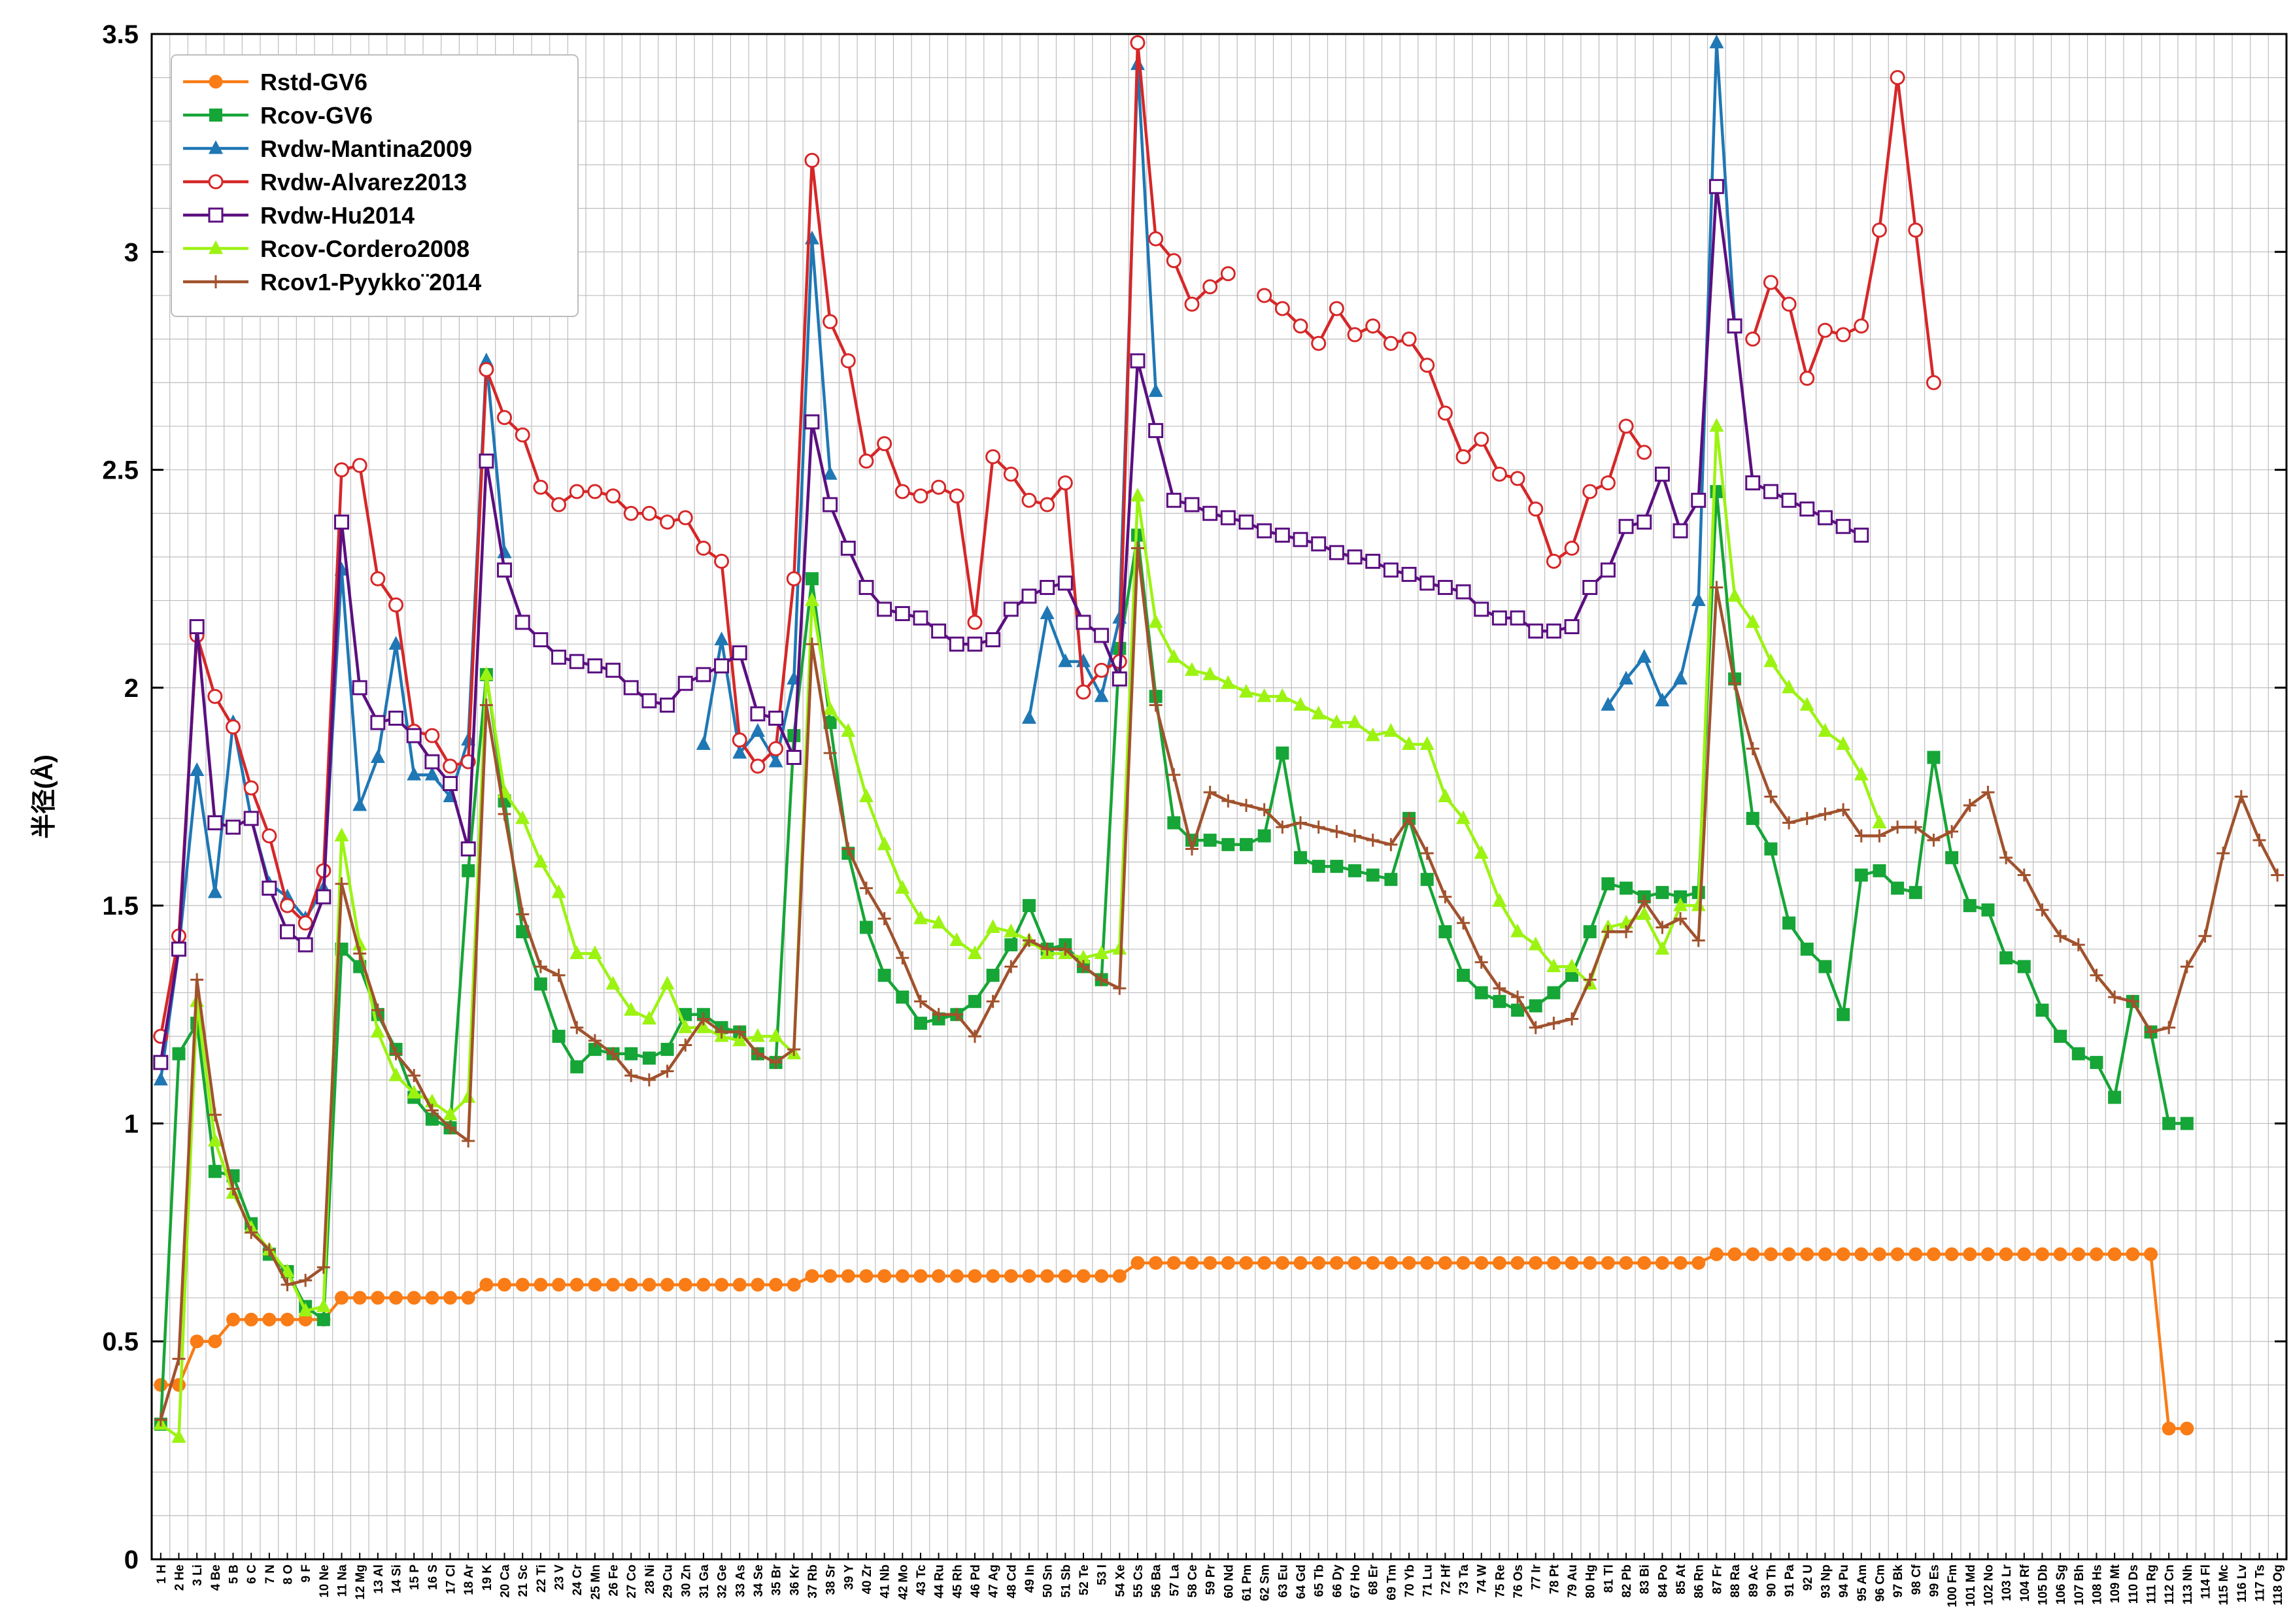 The height and width of the screenshot is (1624, 2293). Describe the element at coordinates (180, 1578) in the screenshot. I see `x-tick-label: 2 He` at that location.